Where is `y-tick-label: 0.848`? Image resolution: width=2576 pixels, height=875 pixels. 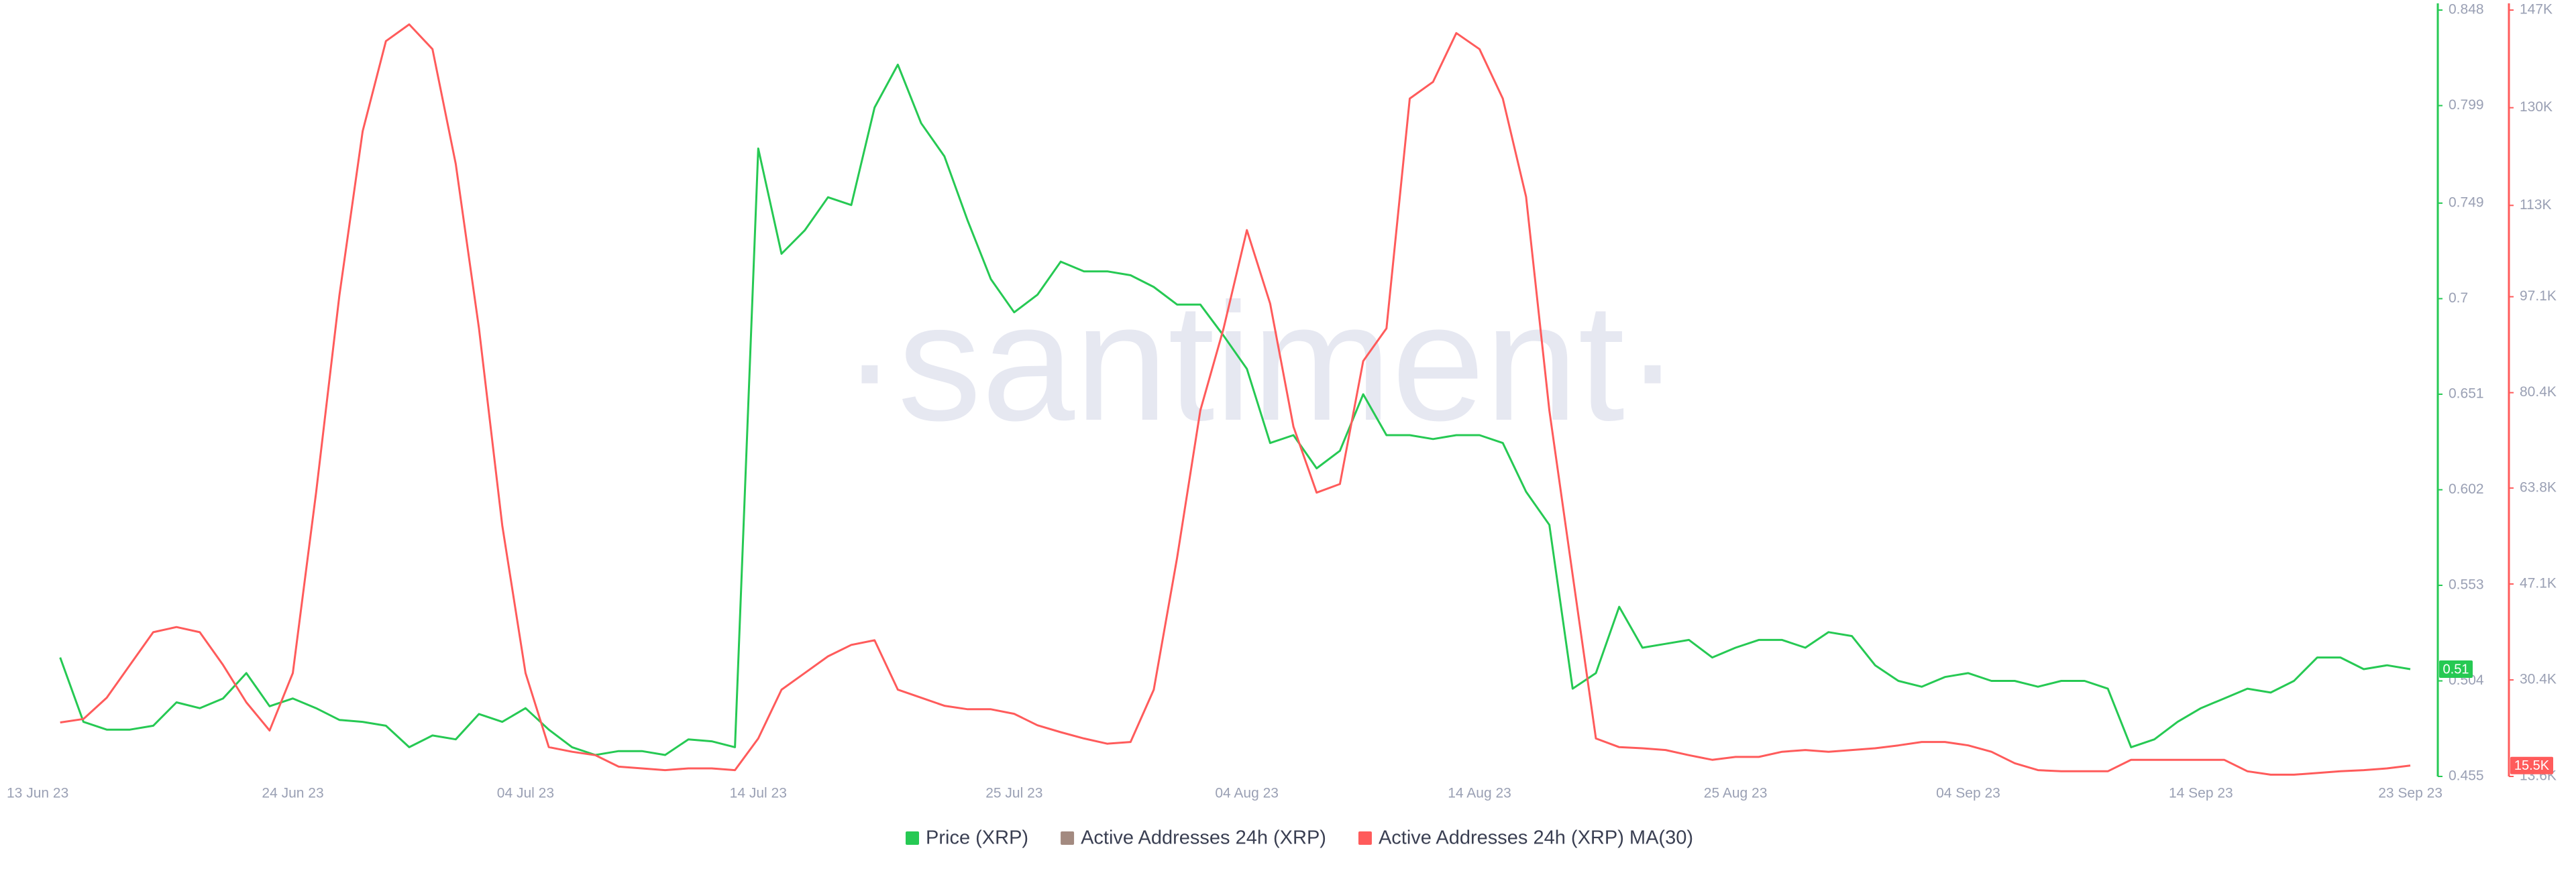 y-tick-label: 0.848 is located at coordinates (2466, 9).